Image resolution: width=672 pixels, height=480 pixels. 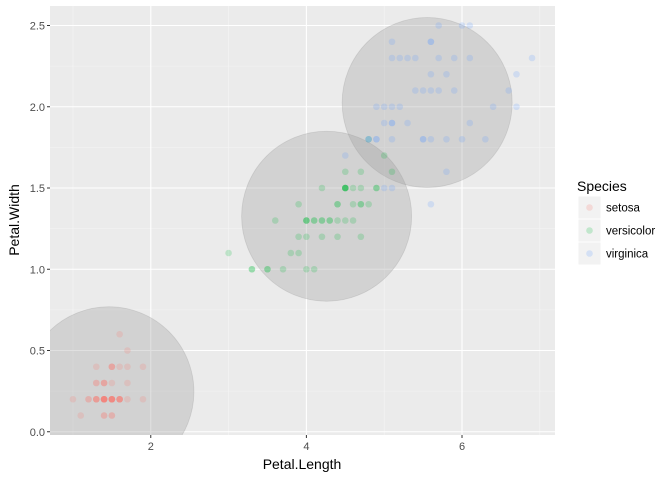 I want to click on y-axis-title: Petal.Width, so click(x=14, y=220).